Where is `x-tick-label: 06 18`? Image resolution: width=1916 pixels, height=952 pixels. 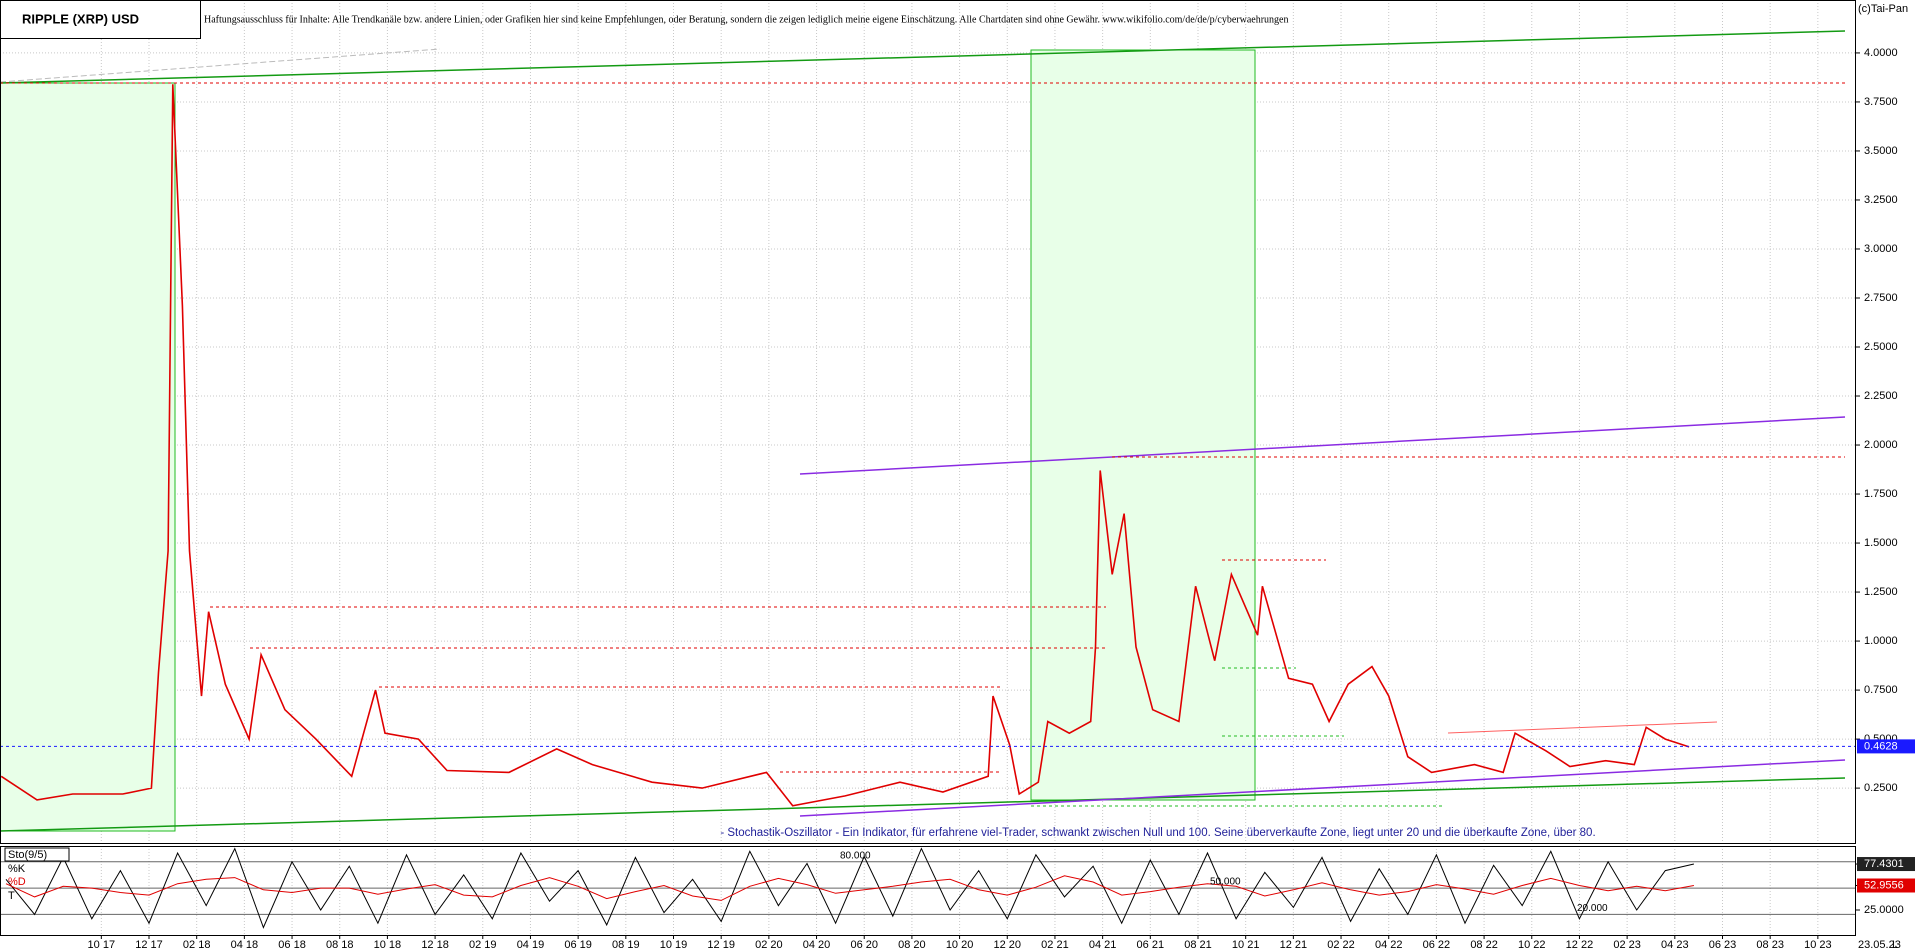 x-tick-label: 06 18 is located at coordinates (292, 945).